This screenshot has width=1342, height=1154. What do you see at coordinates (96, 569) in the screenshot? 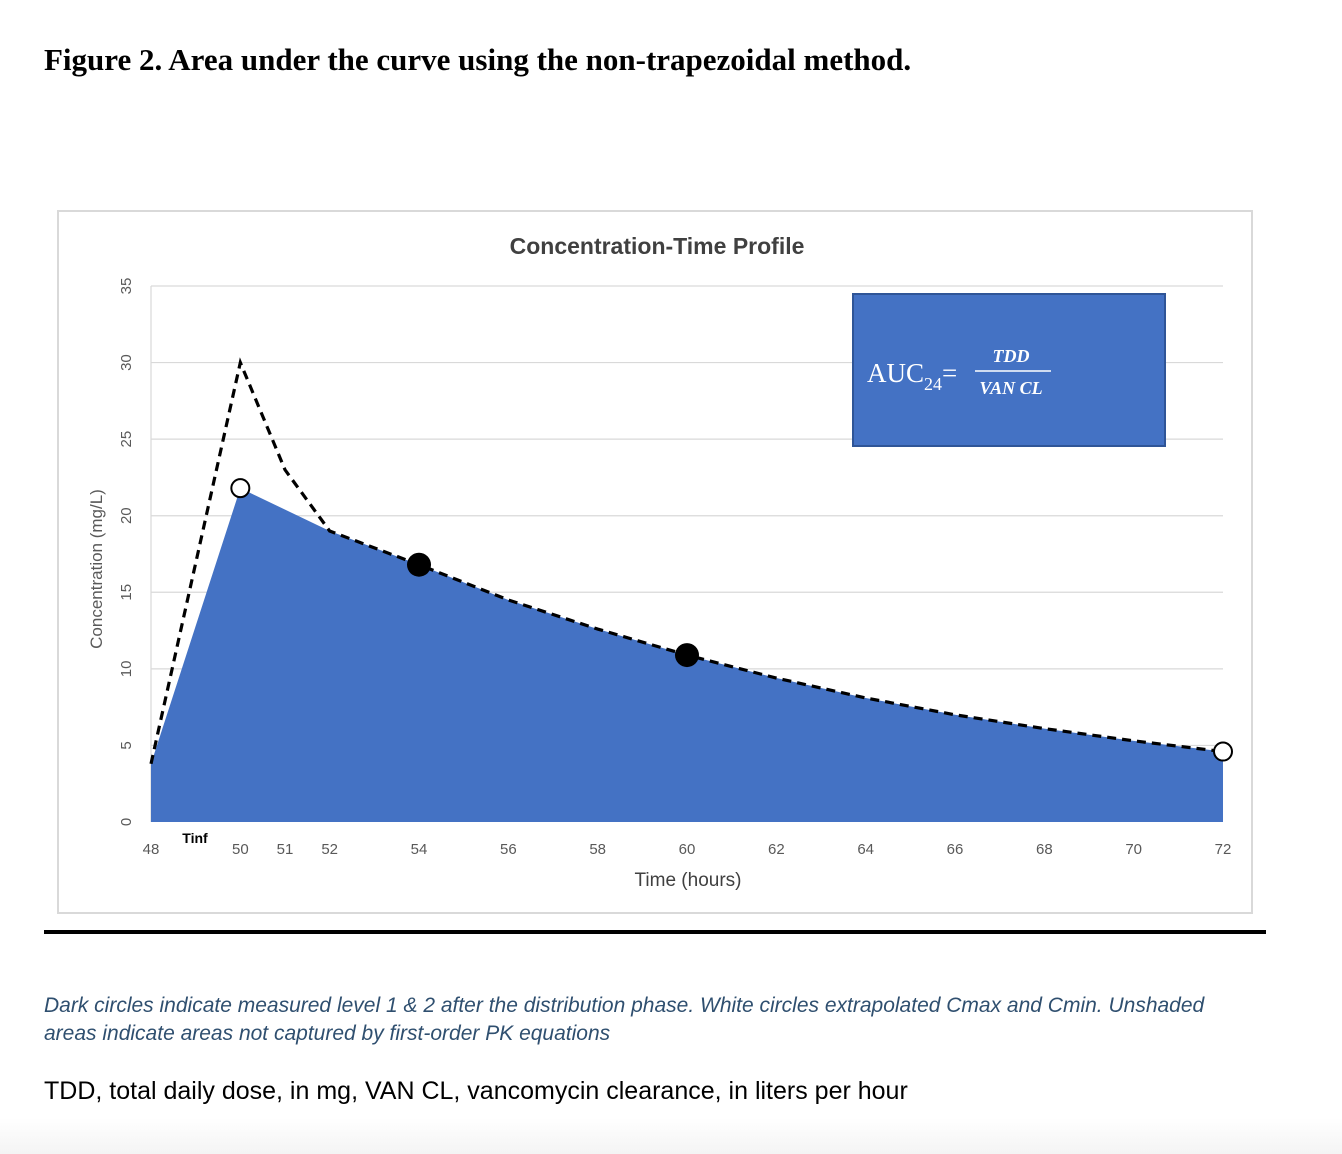
I see `y-axis-label: Concentration (mg/L)` at bounding box center [96, 569].